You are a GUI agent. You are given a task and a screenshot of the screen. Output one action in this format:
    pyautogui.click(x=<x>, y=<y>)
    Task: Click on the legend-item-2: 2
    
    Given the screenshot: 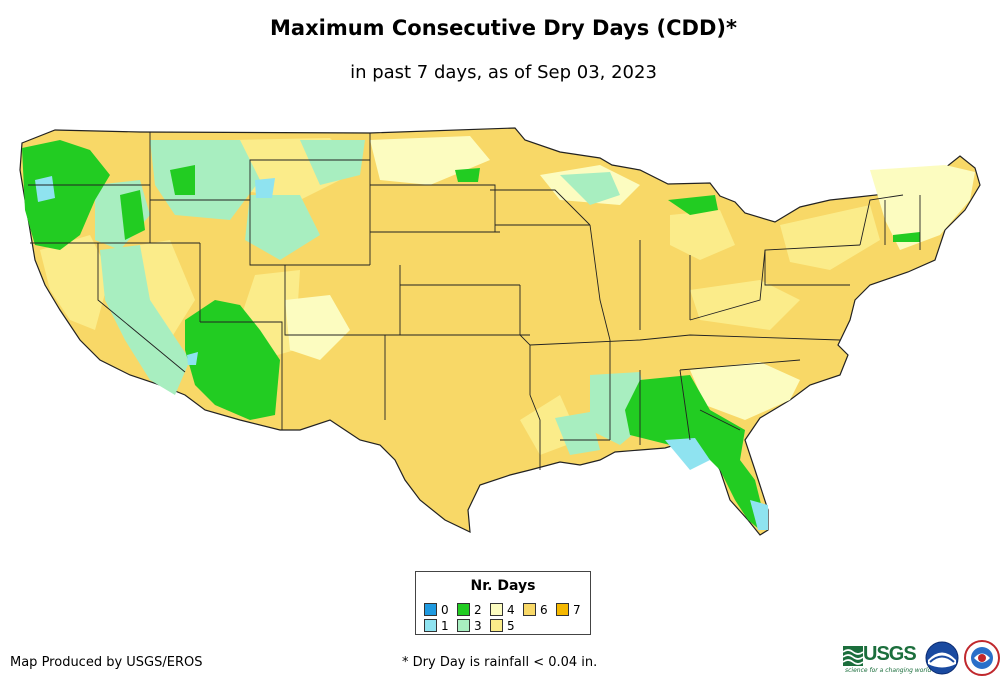 What is the action you would take?
    pyautogui.click(x=469, y=610)
    